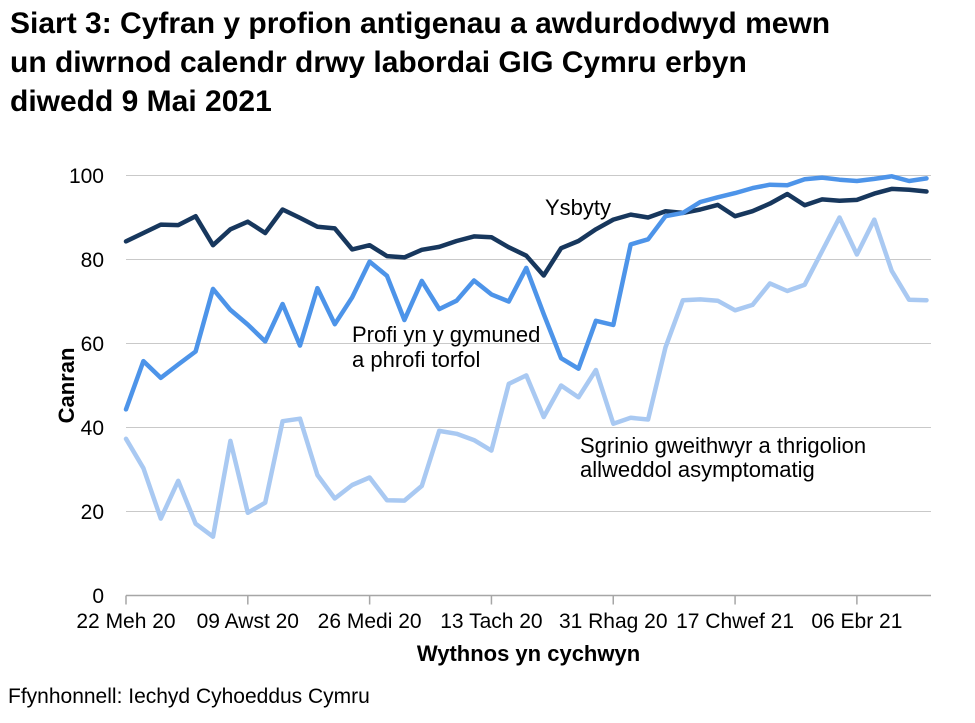 The image size is (975, 723). What do you see at coordinates (92, 260) in the screenshot?
I see `y-tick-label: 80` at bounding box center [92, 260].